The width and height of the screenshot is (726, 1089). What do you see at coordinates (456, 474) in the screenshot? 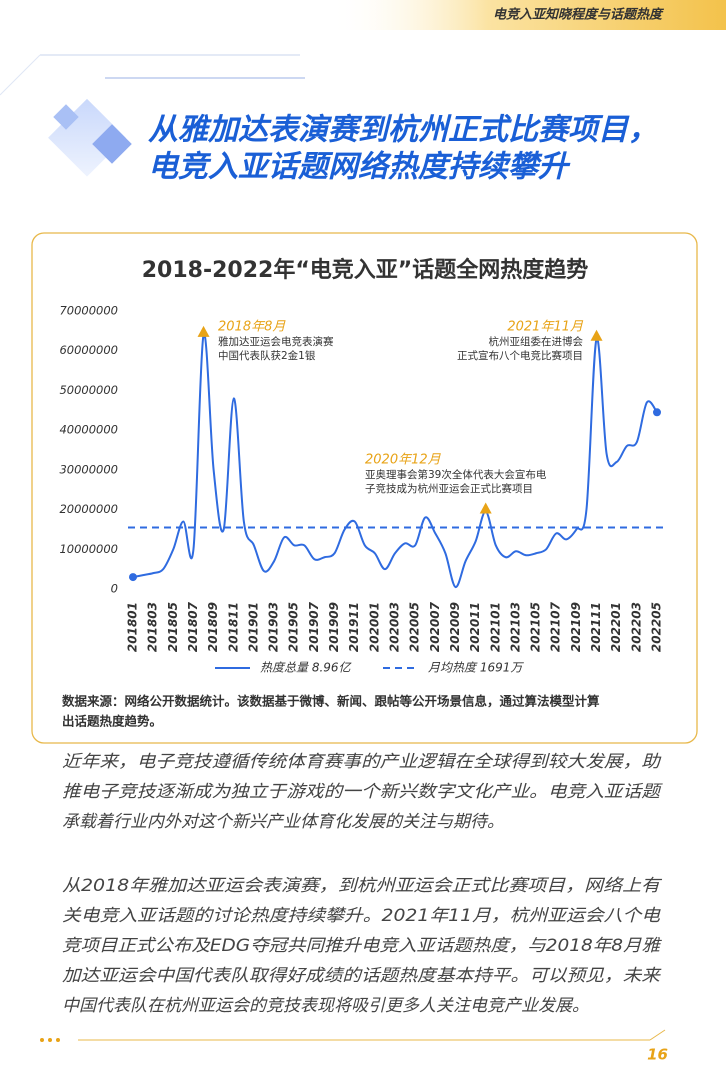
I see `annotation-text: 亚奥理事会第39次全体代表大会宣布电` at bounding box center [456, 474].